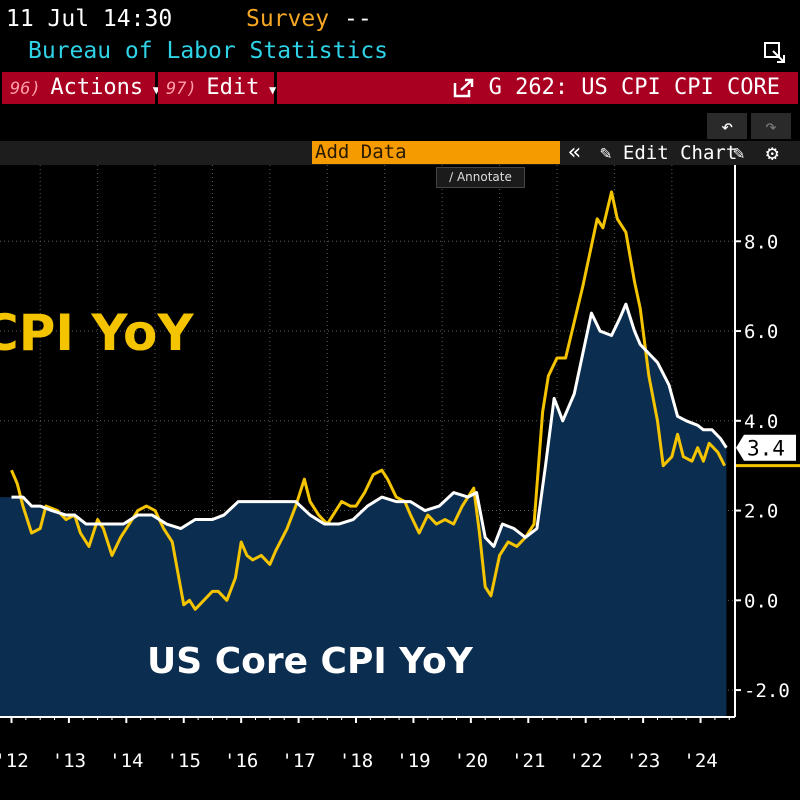 The height and width of the screenshot is (800, 800). I want to click on edit-chart-button: ✎ Edit Chart, so click(668, 153).